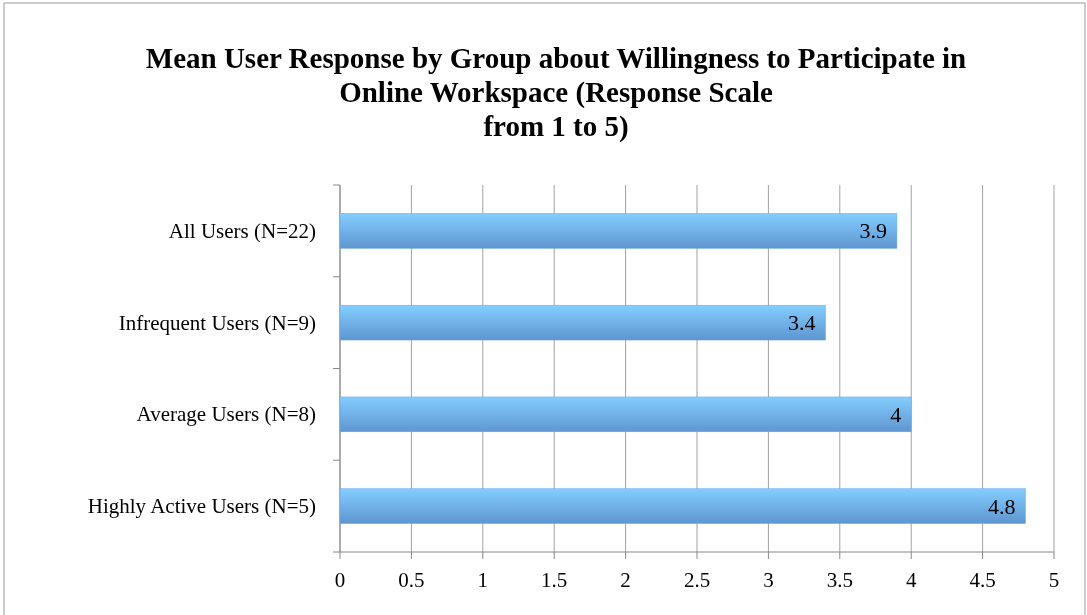 Image resolution: width=1087 pixels, height=615 pixels. What do you see at coordinates (556, 92) in the screenshot?
I see `chart-title: Mean User Response by Group about Willingness to Participate in Online Workspace (Response Scale from 1 to 5)` at bounding box center [556, 92].